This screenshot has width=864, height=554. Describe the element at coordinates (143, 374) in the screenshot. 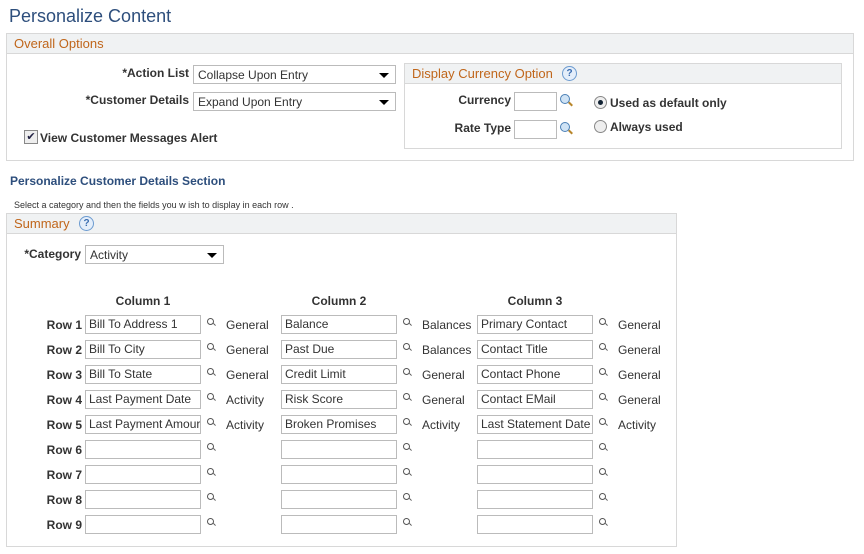

I see `row-field-input: Bill To State` at that location.